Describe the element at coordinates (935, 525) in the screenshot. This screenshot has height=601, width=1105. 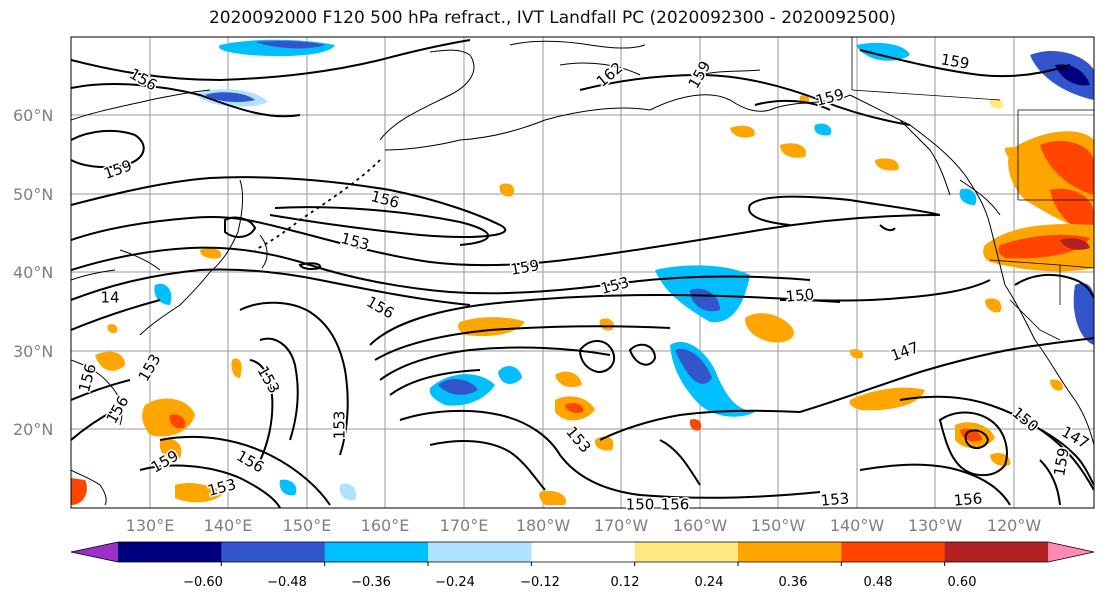
I see `lon-label: 130°W` at that location.